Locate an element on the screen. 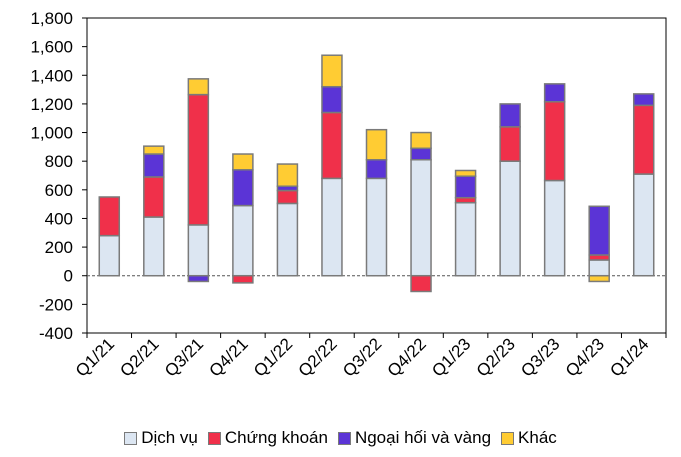 The height and width of the screenshot is (457, 681). legend-label-dich-vu: Dịch vụ is located at coordinates (169, 437).